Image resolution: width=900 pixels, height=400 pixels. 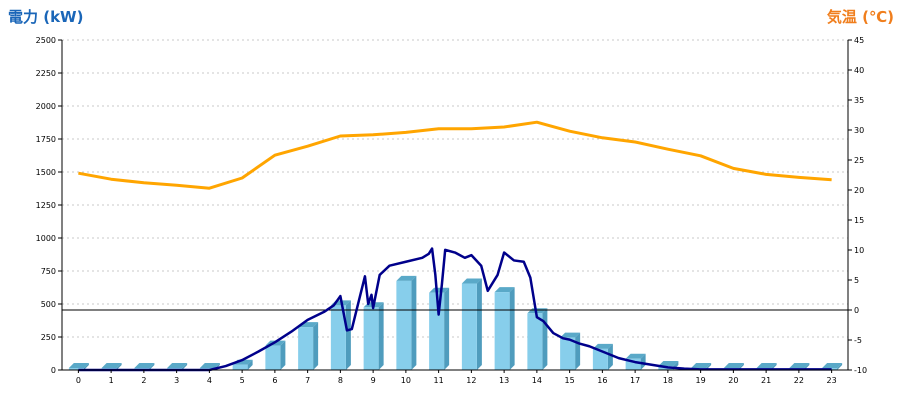 What do you see at coordinates (859, 130) in the screenshot?
I see `right-tick-label: 30` at bounding box center [859, 130].